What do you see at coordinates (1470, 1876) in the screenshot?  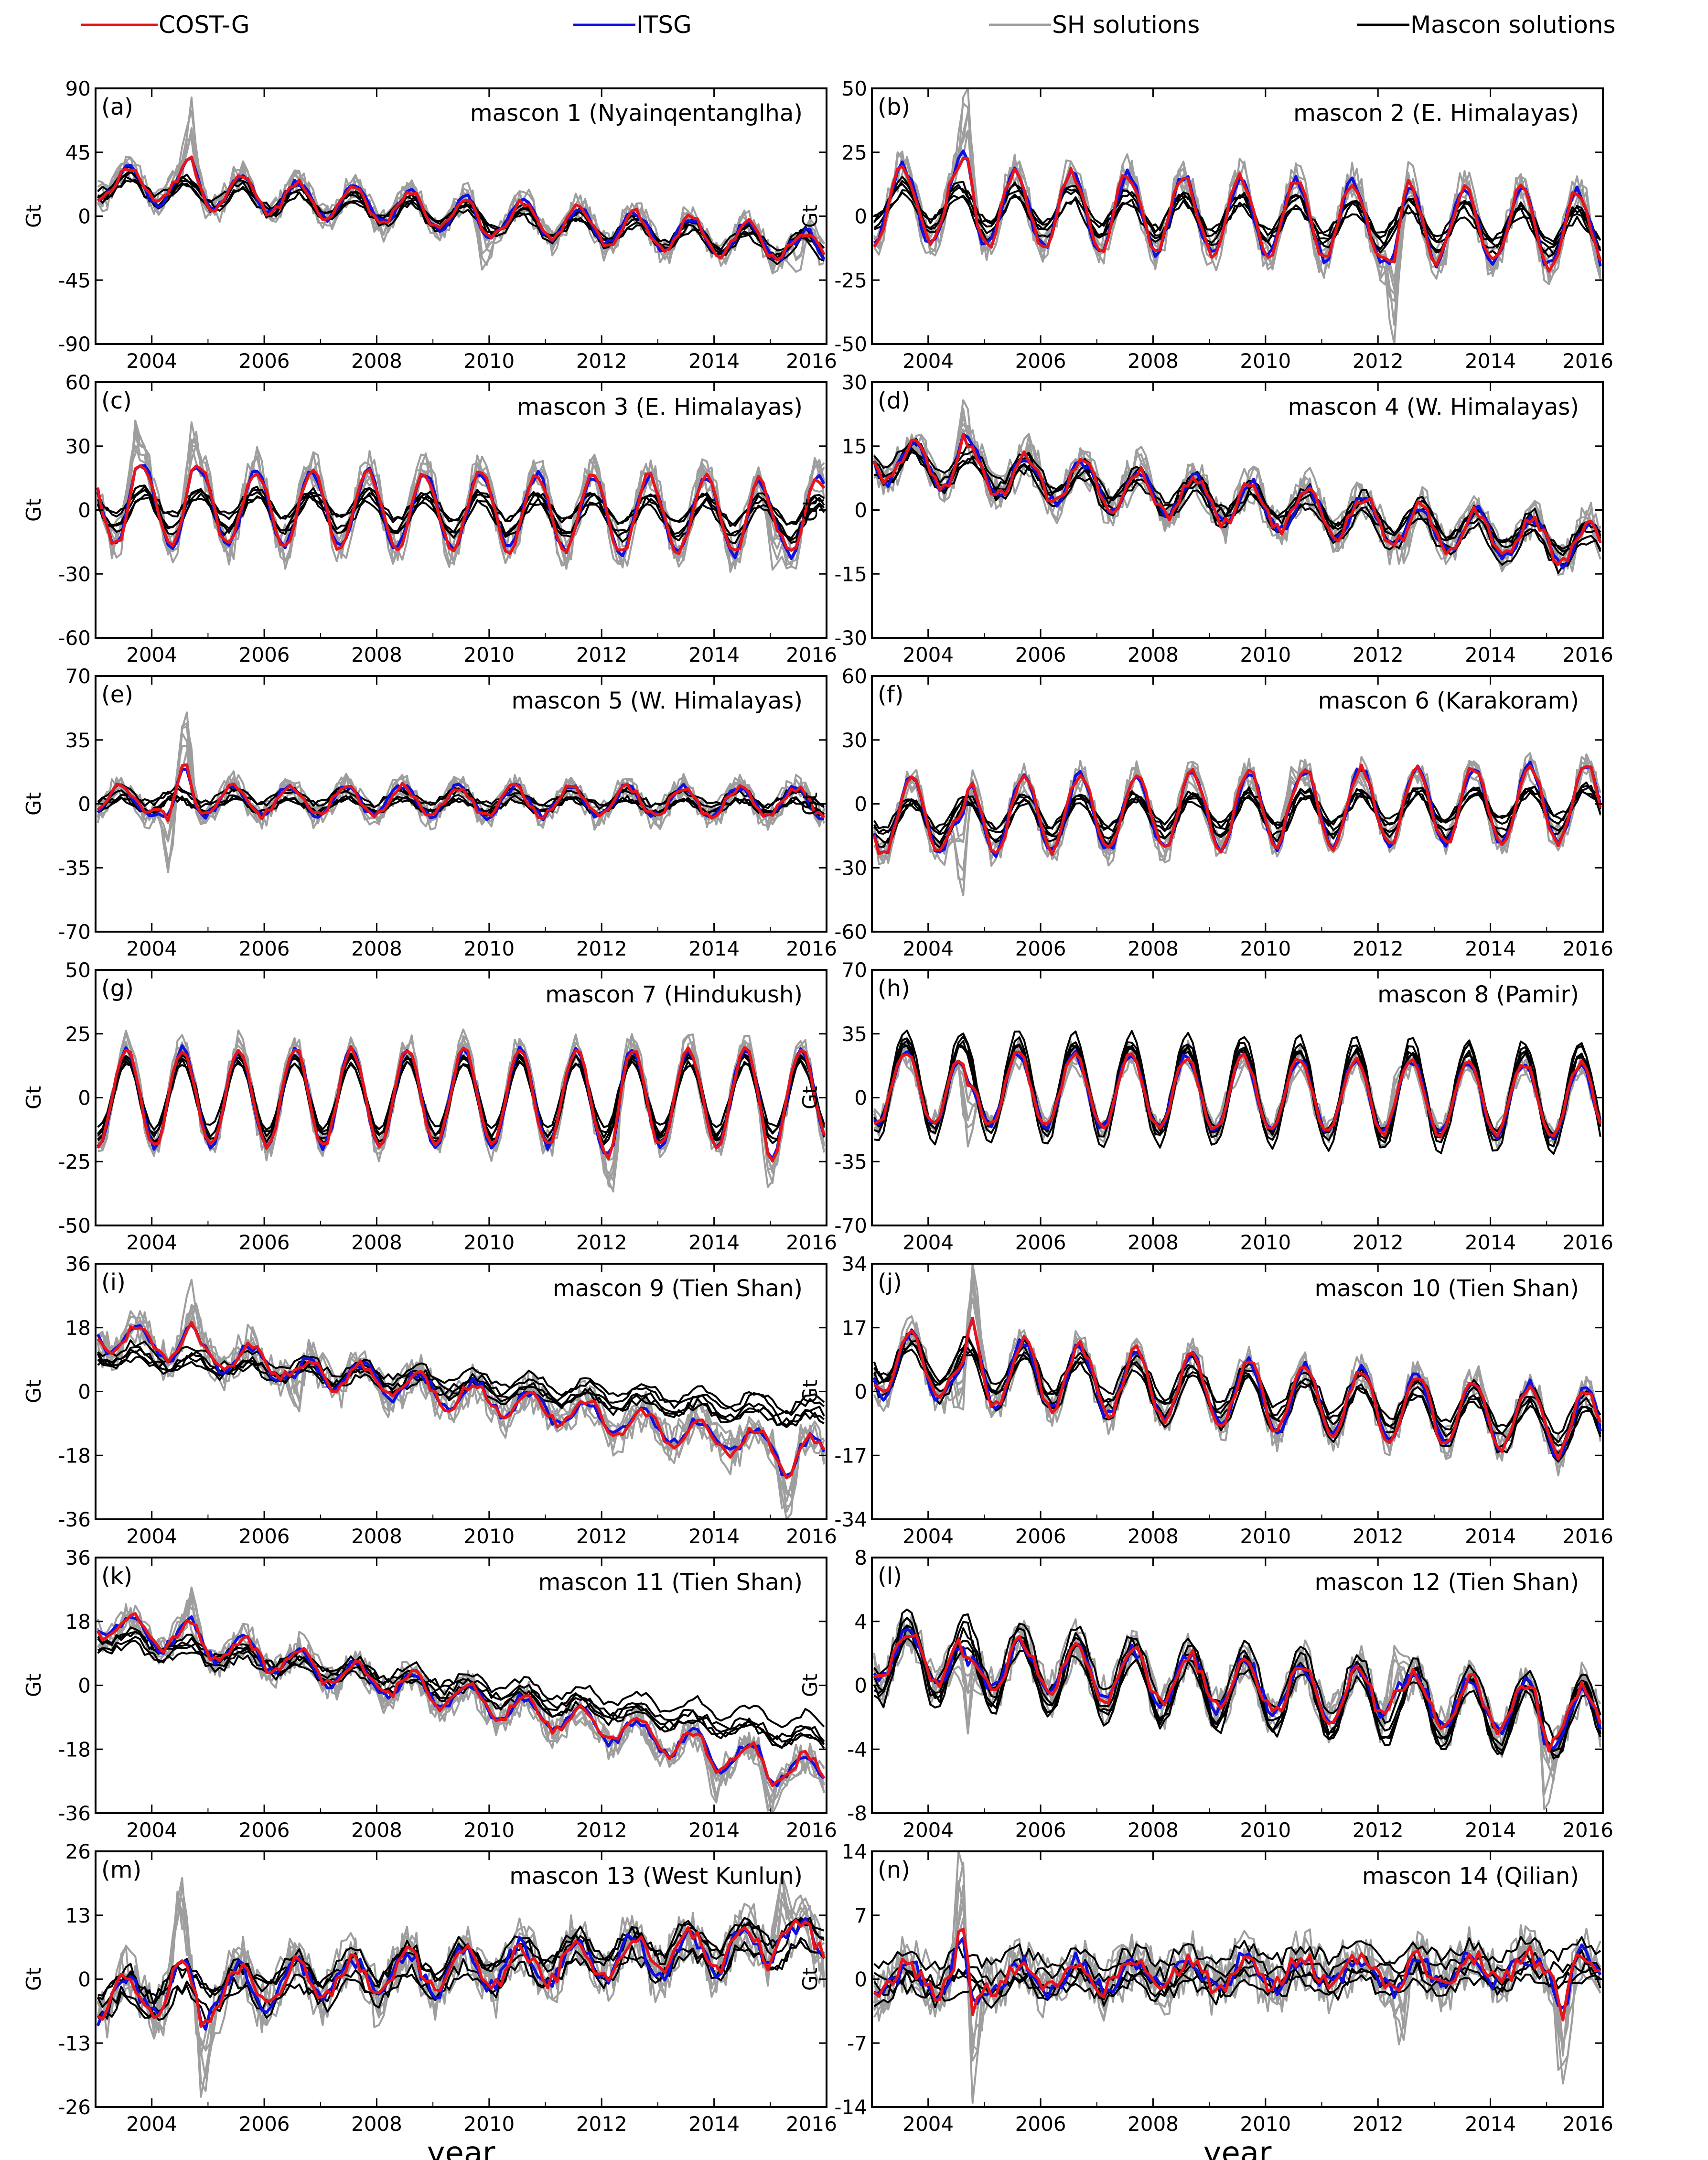 I see `panel-title: mascon 14 (Qilian)` at bounding box center [1470, 1876].